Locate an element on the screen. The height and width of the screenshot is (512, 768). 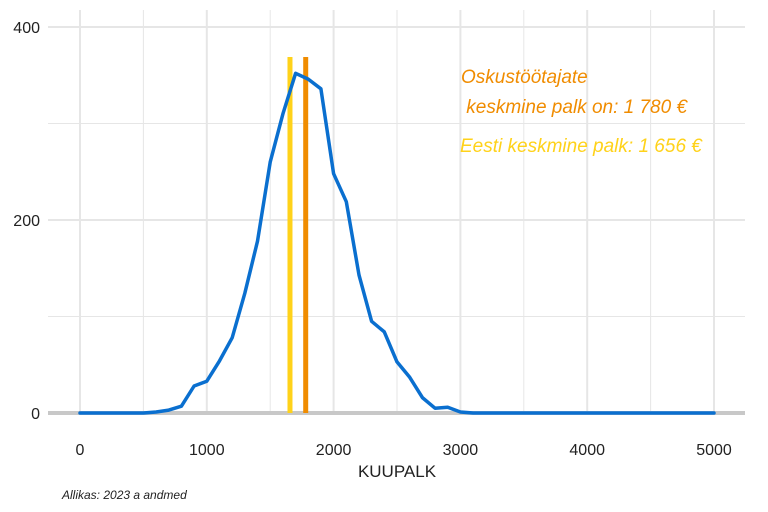
y-tick-label: 200 is located at coordinates (26, 221).